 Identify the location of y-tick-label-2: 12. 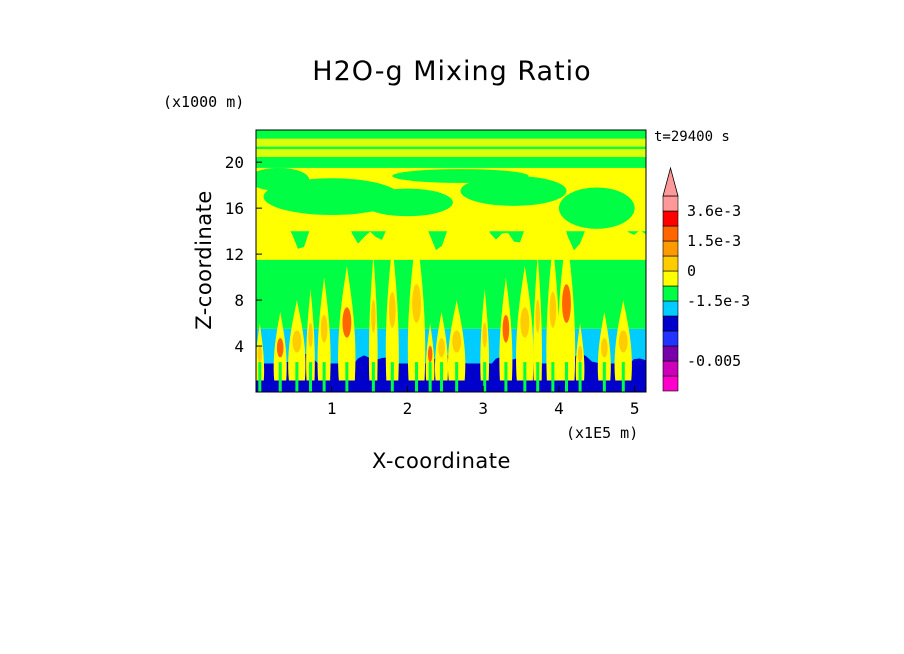
(234, 254).